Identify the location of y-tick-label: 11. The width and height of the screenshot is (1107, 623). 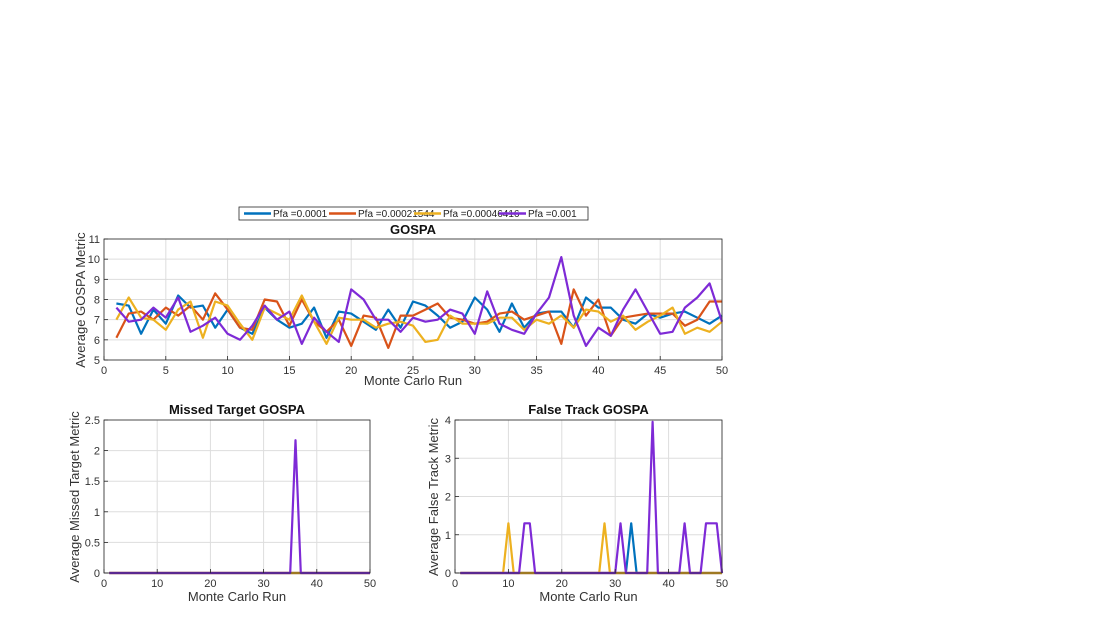
(94, 240).